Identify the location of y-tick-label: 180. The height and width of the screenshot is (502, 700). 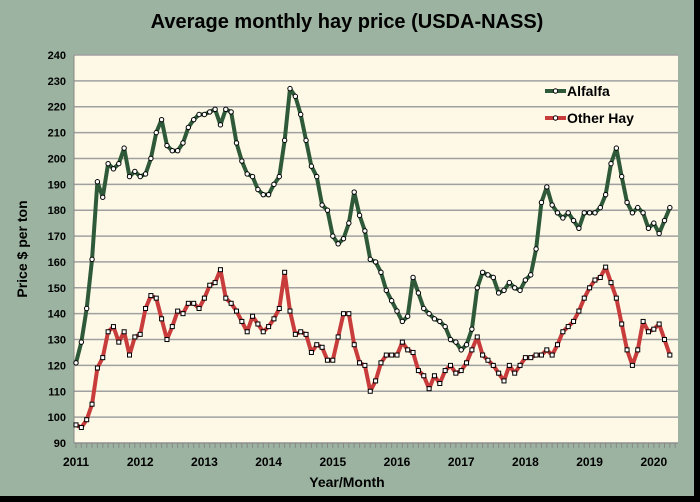
(57, 211).